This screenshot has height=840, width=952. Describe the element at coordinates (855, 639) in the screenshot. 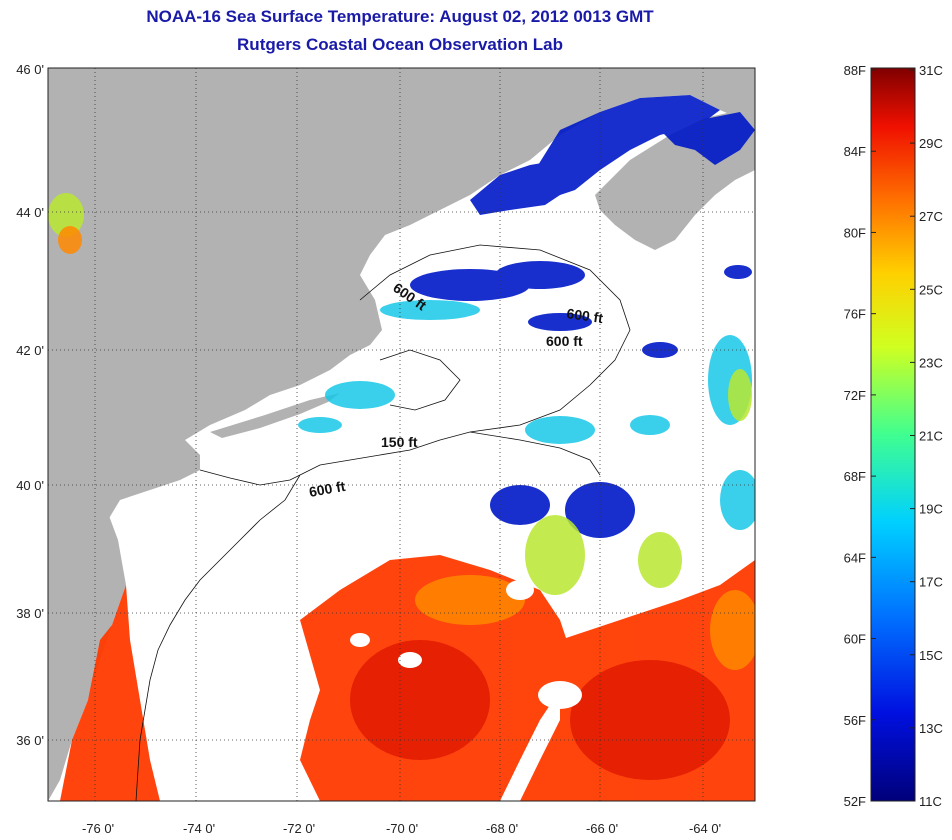

I see `colorbar-fahrenheit-label: 60F` at that location.